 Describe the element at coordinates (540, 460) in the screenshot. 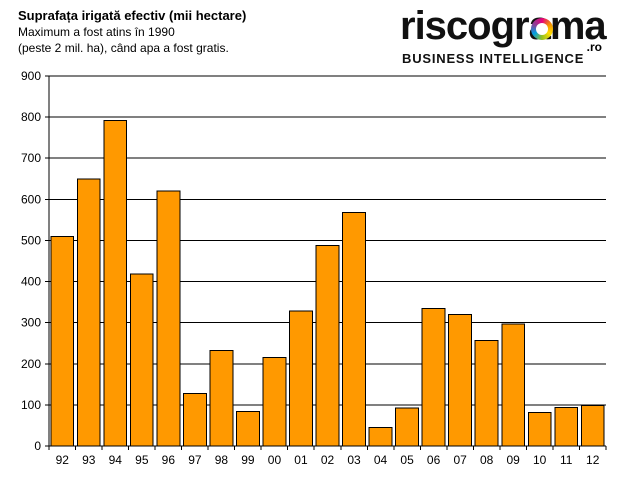

I see `x-tick-label-10: 10` at that location.